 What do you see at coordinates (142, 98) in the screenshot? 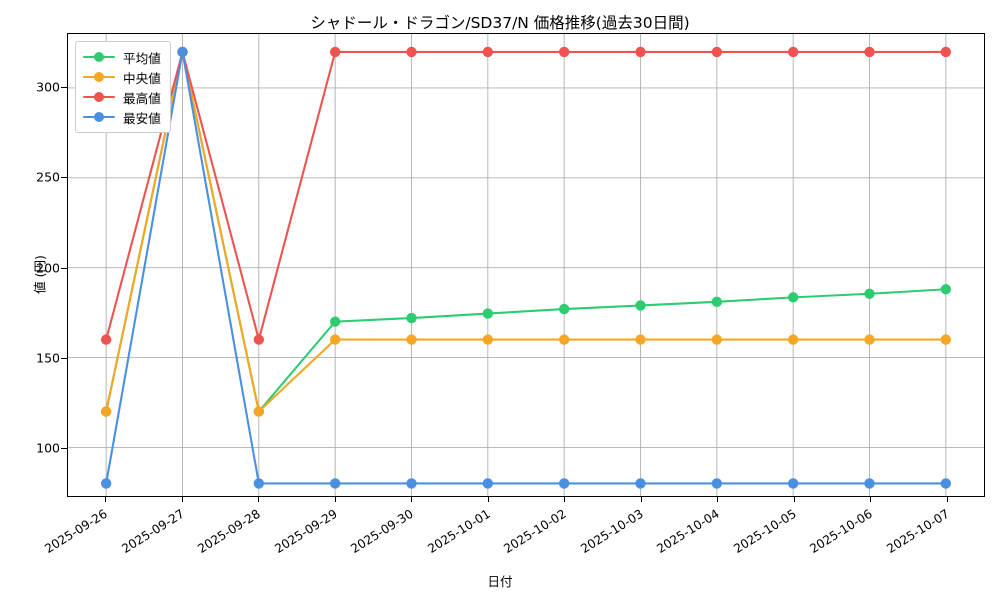
I see `legend-label: 最高値` at bounding box center [142, 98].